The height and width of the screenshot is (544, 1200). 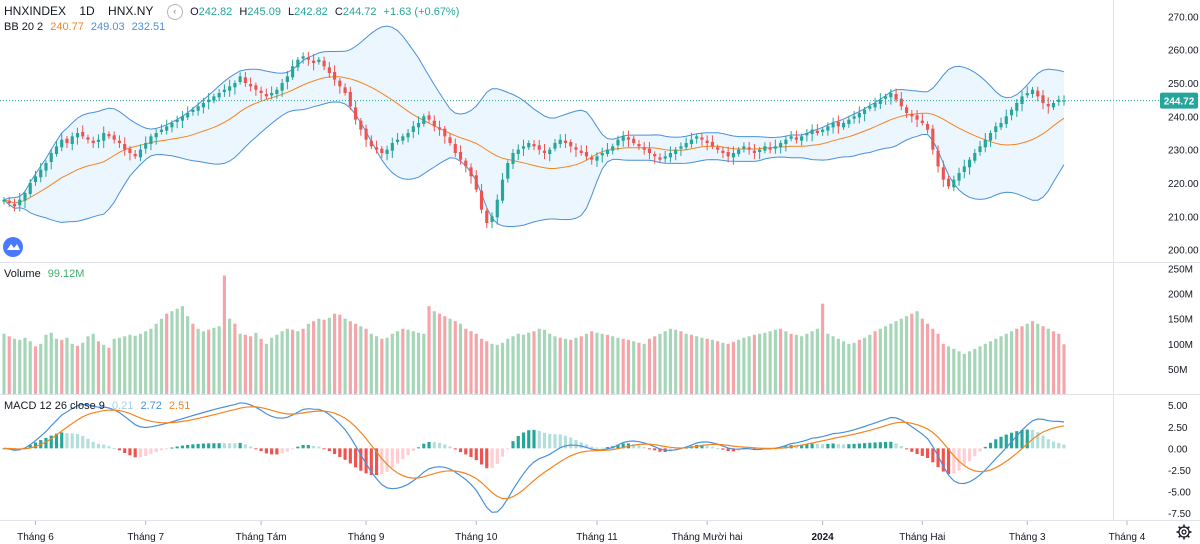 I want to click on symbol-name: HNXINDEX, so click(x=35, y=11).